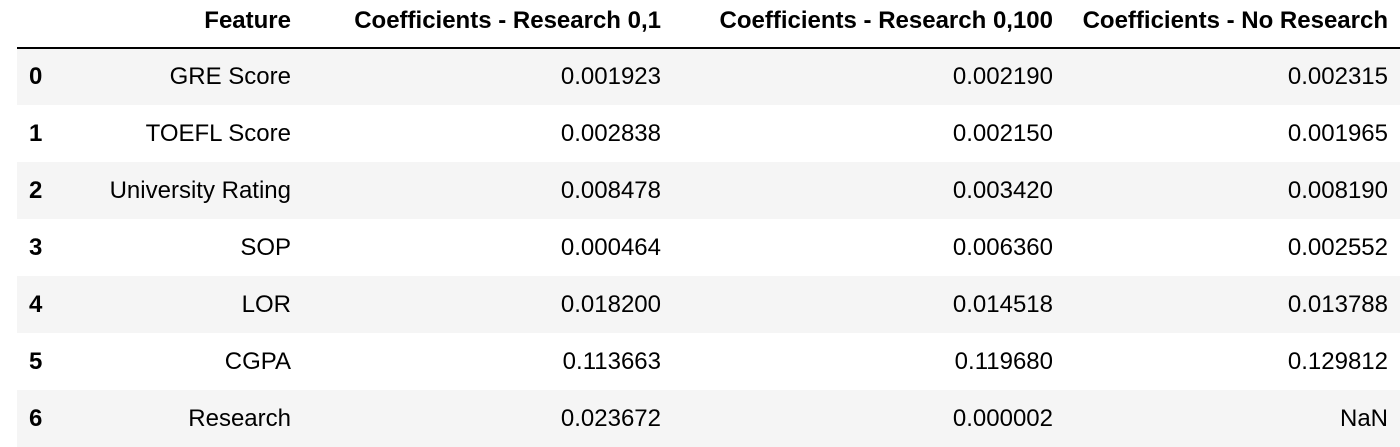 The height and width of the screenshot is (447, 1400). I want to click on cell-feature: SOP, so click(265, 247).